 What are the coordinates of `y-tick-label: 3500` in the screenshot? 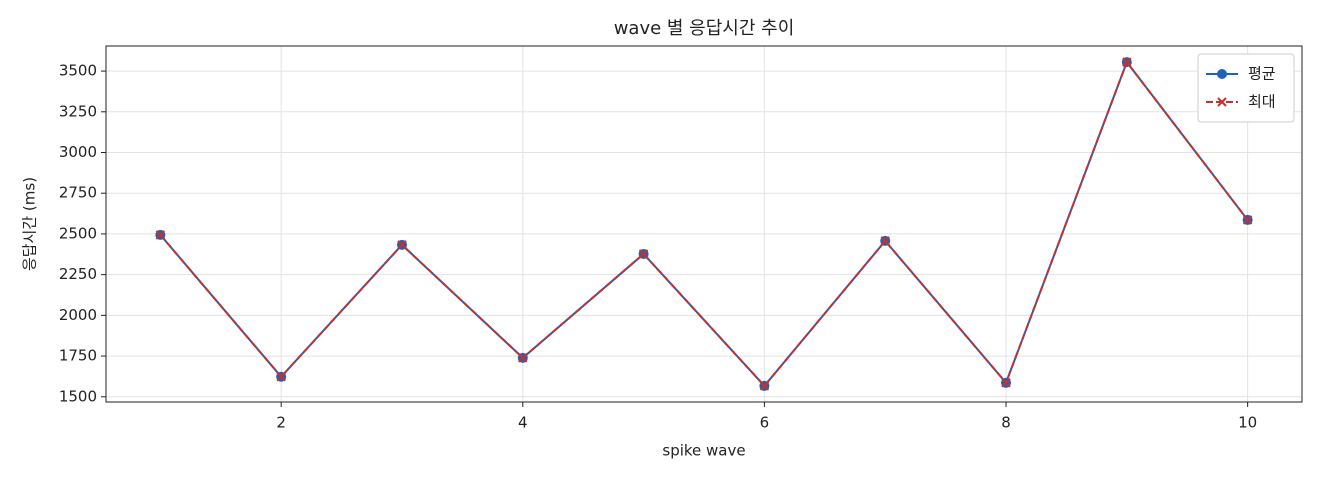 It's located at (78, 71).